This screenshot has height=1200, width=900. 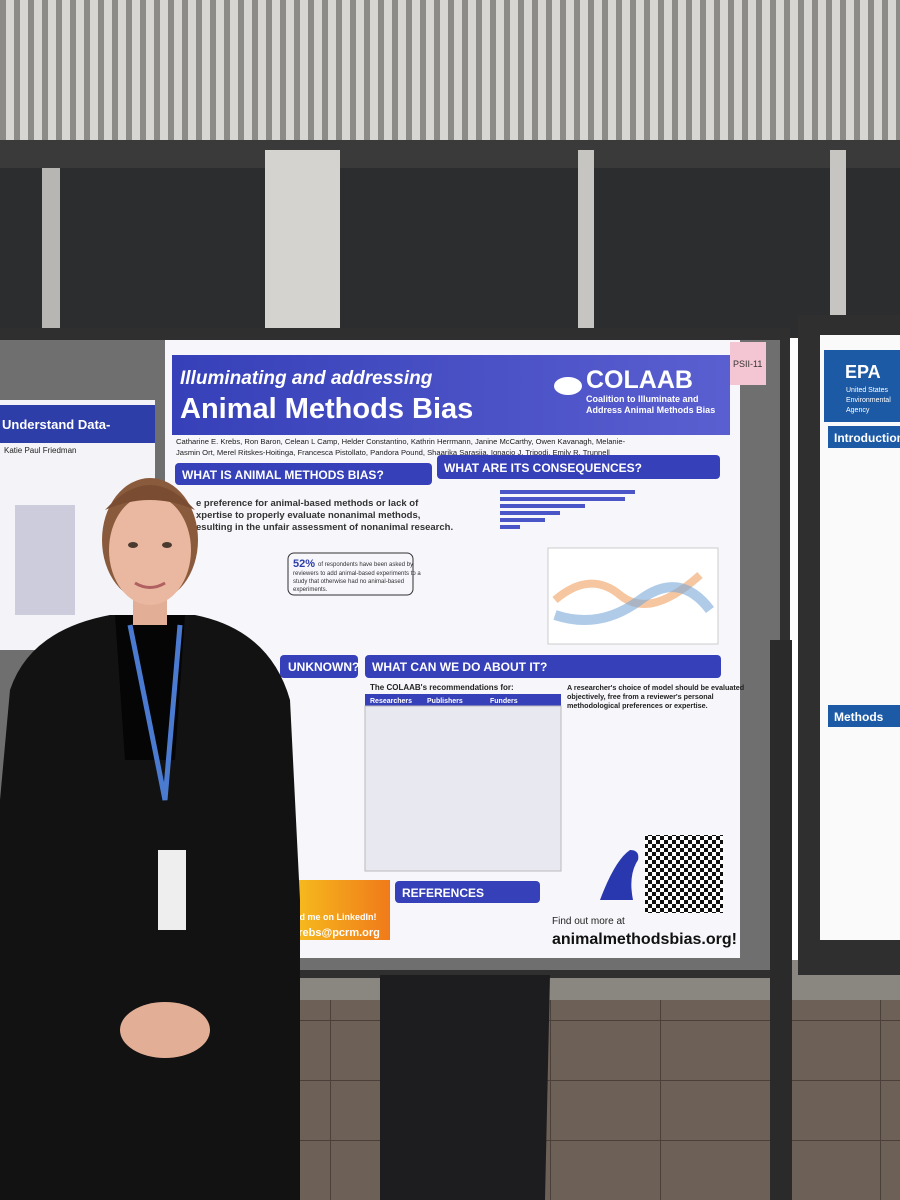 I want to click on rat-logo, so click(x=568, y=386).